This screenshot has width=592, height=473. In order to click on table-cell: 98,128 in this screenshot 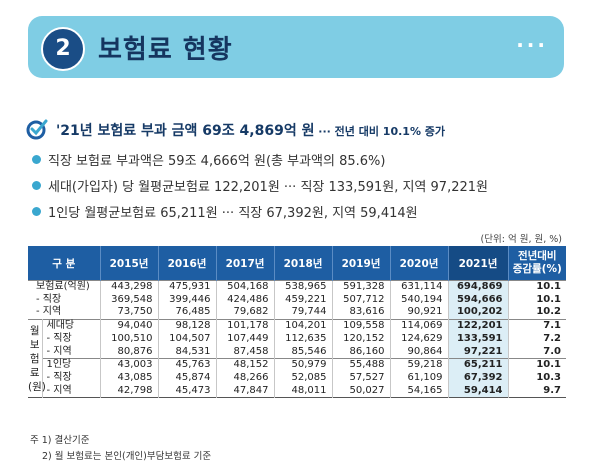, I will do `click(187, 326)`.